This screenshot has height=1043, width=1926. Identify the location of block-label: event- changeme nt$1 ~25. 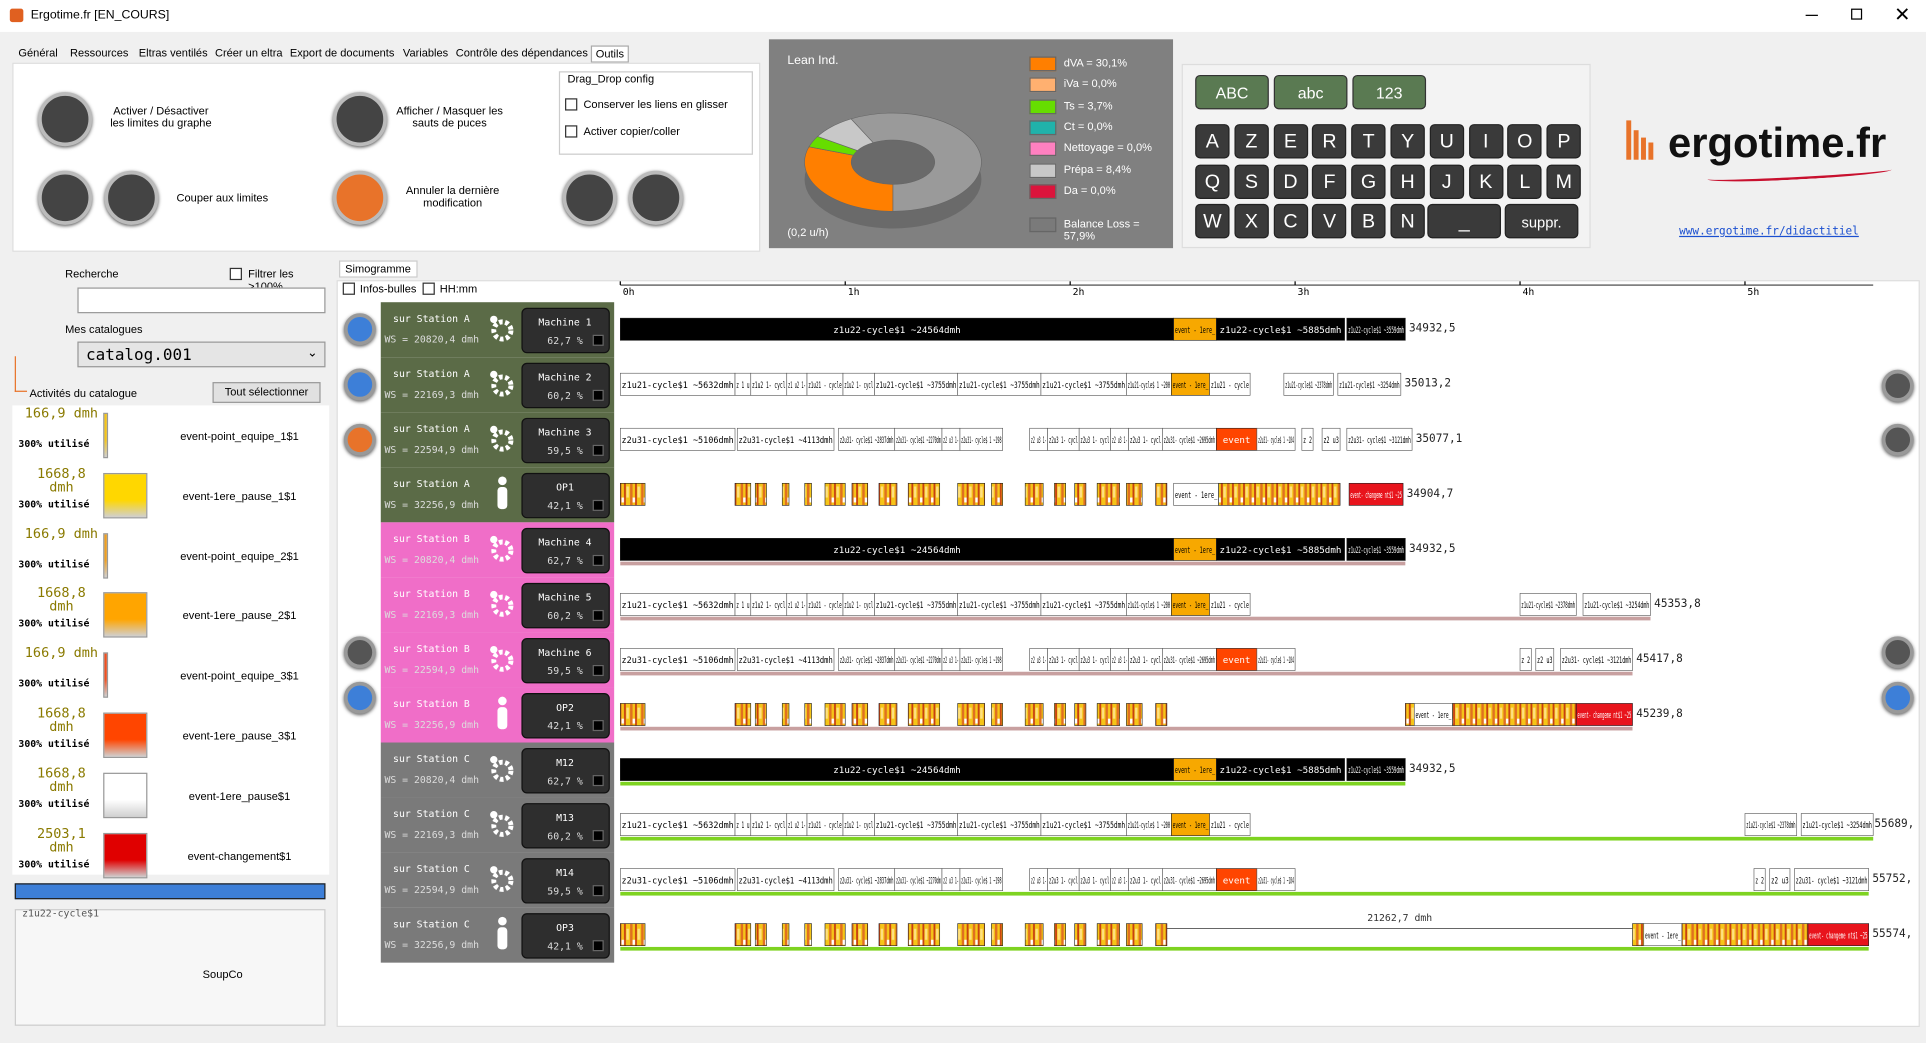
(1605, 715).